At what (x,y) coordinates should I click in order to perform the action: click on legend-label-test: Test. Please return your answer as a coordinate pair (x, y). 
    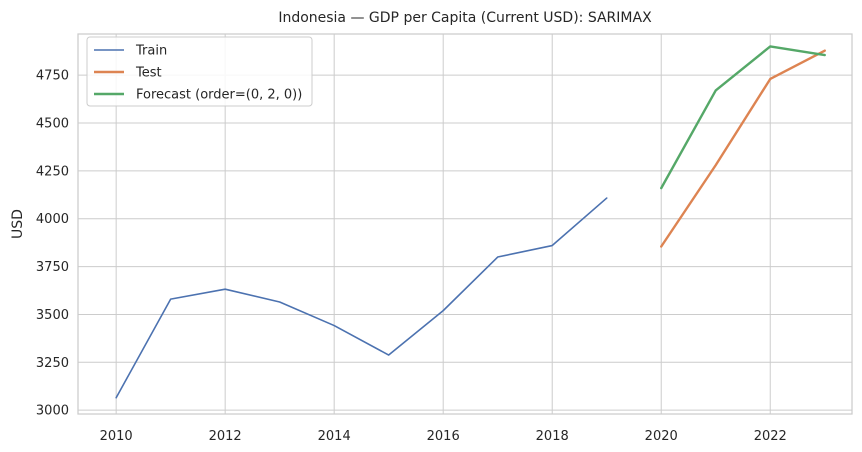
    Looking at the image, I should click on (148, 73).